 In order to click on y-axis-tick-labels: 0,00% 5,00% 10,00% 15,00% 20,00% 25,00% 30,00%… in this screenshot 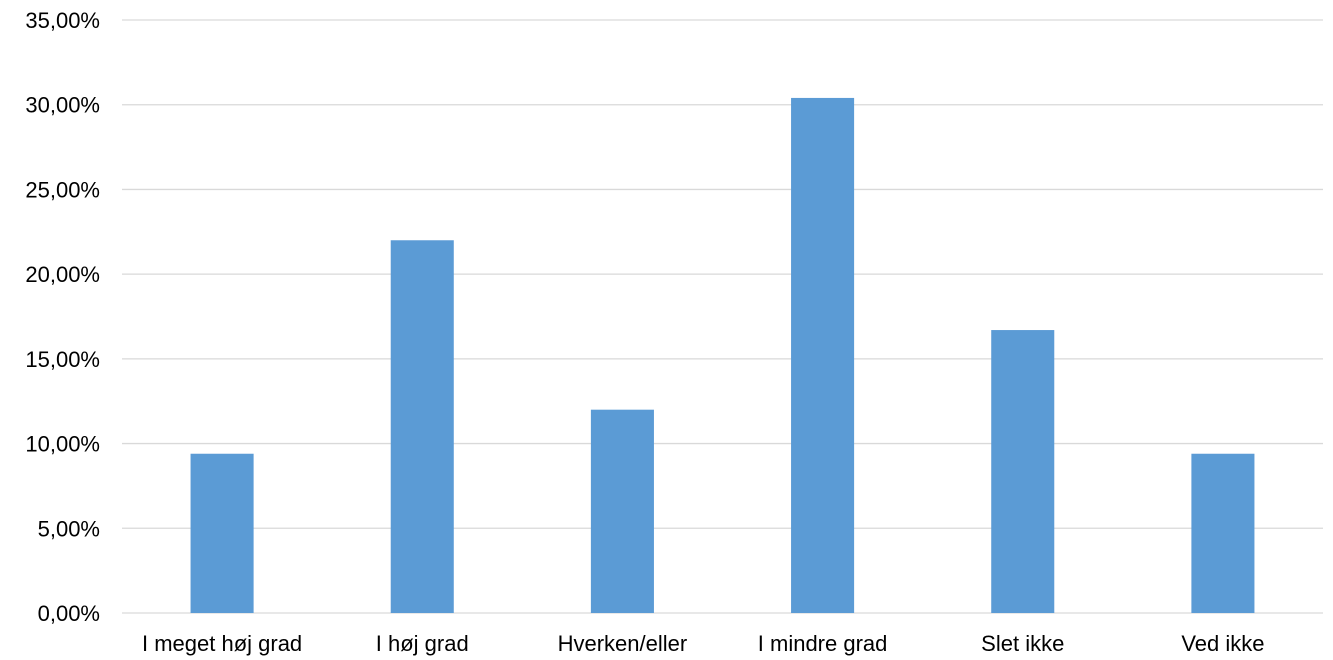, I will do `click(62, 317)`.